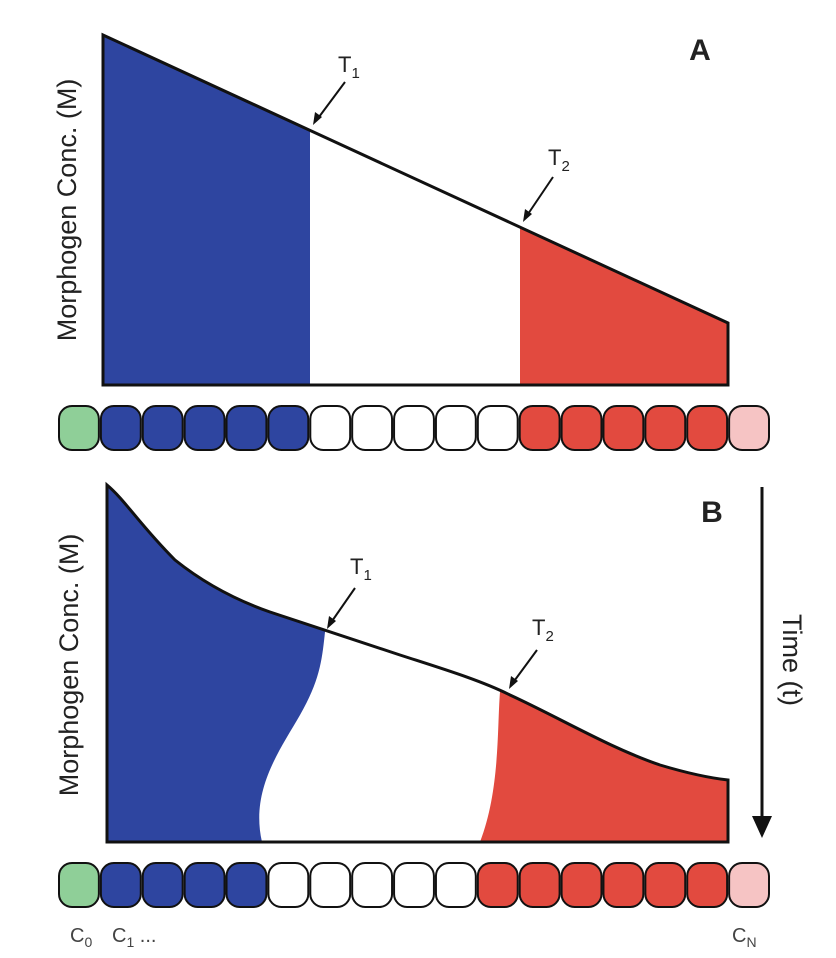  What do you see at coordinates (624, 210) in the screenshot?
I see `red-region` at bounding box center [624, 210].